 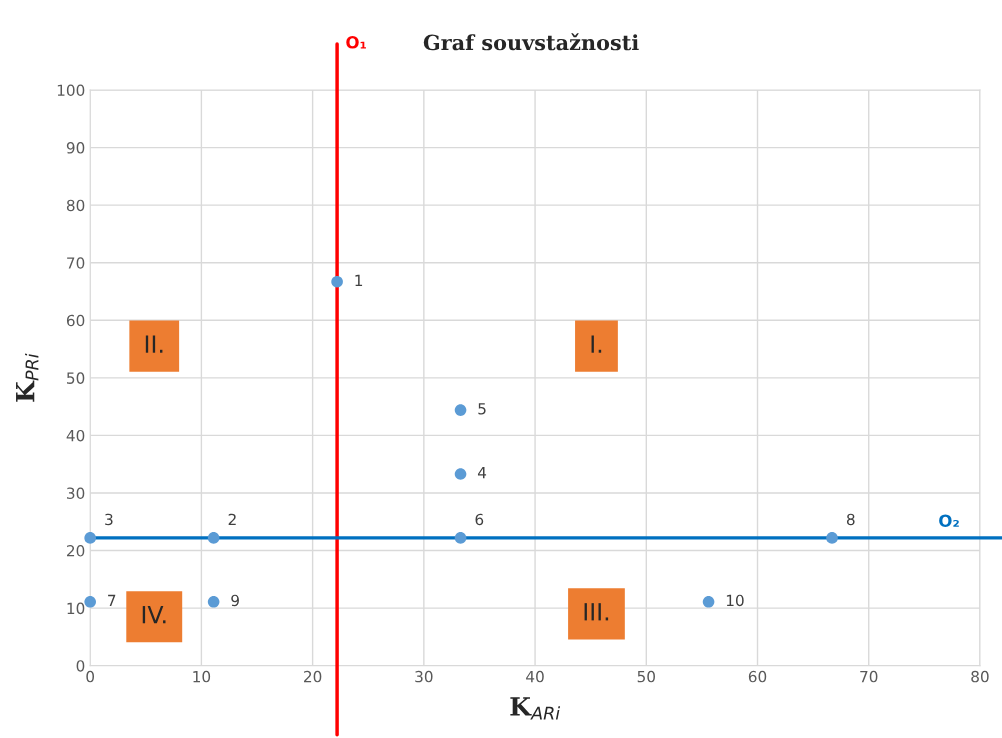 I want to click on ref-line-label: O₂, so click(x=949, y=521).